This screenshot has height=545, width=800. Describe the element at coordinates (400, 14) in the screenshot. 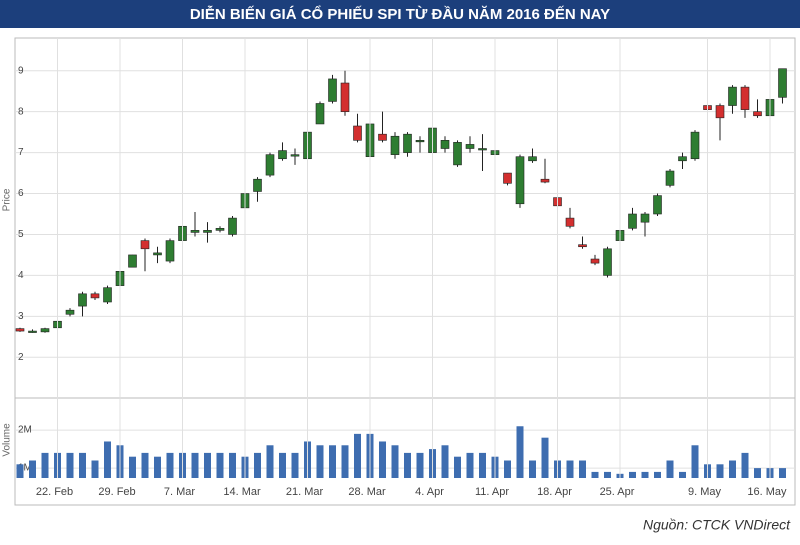

I see `title-bar` at that location.